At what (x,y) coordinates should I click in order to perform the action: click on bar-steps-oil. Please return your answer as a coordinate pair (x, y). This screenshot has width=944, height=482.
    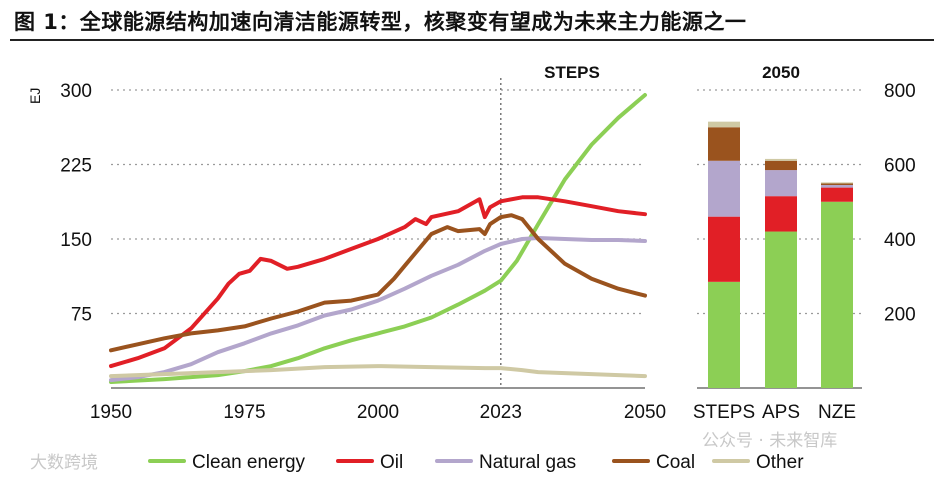
    Looking at the image, I should click on (724, 249).